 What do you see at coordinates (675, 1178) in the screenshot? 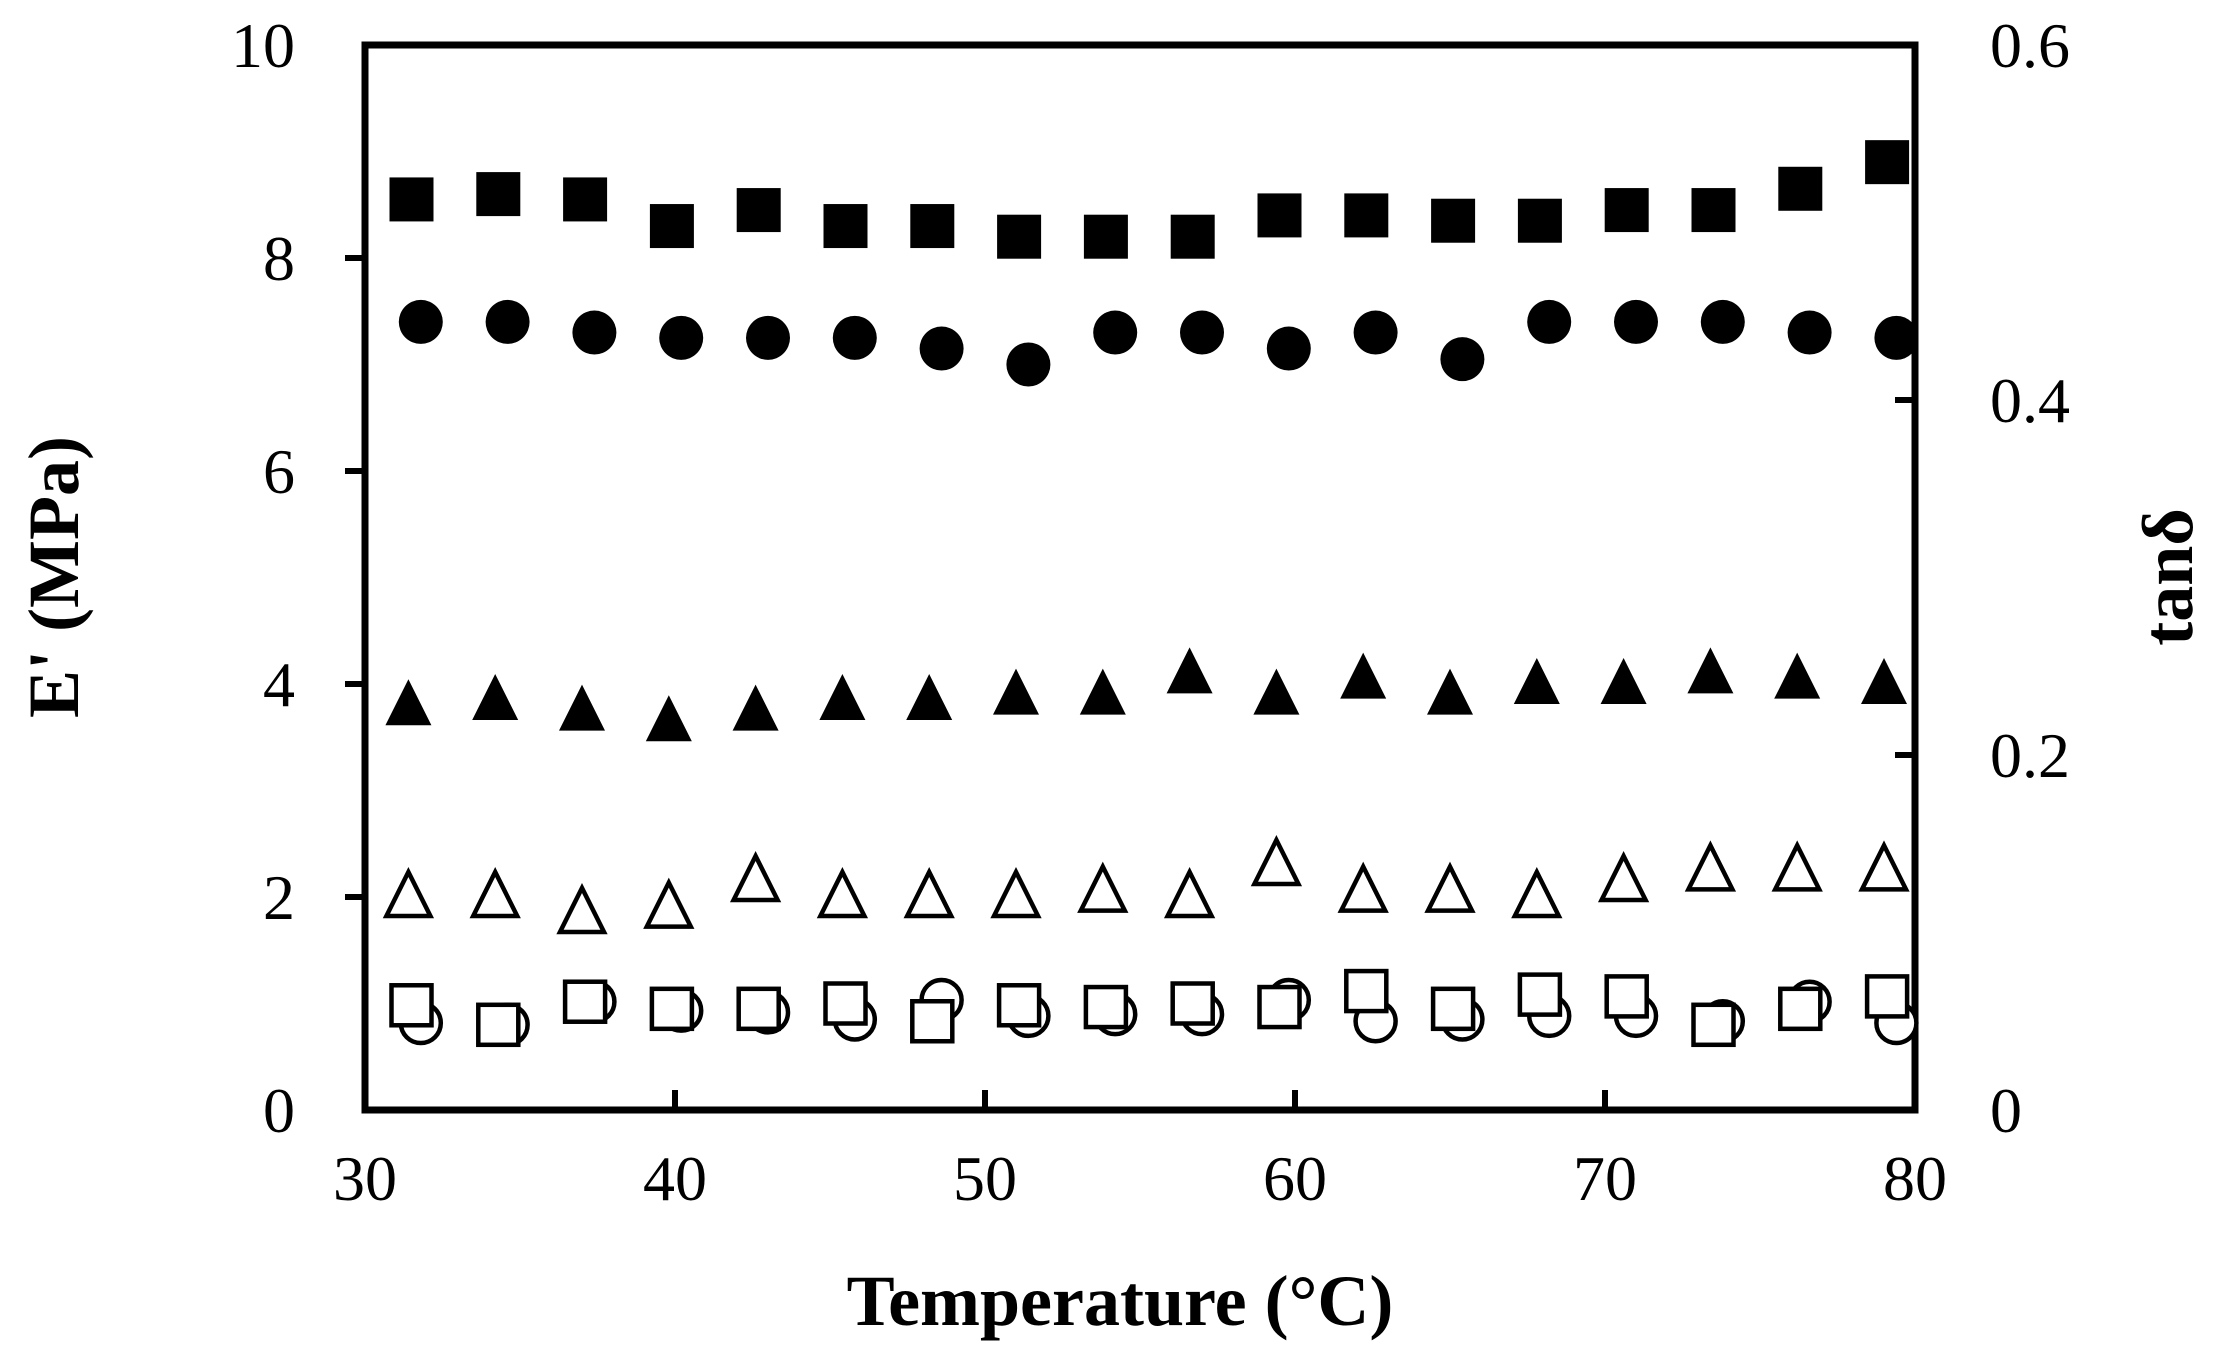
I see `x-tick-label: 40` at bounding box center [675, 1178].